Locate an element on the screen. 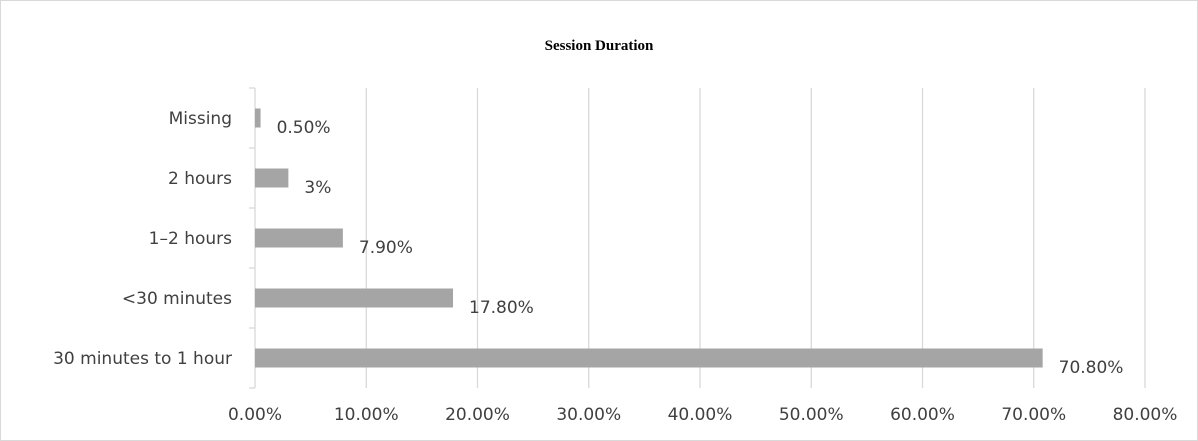 This screenshot has width=1198, height=441. data-label: 3% is located at coordinates (317, 188).